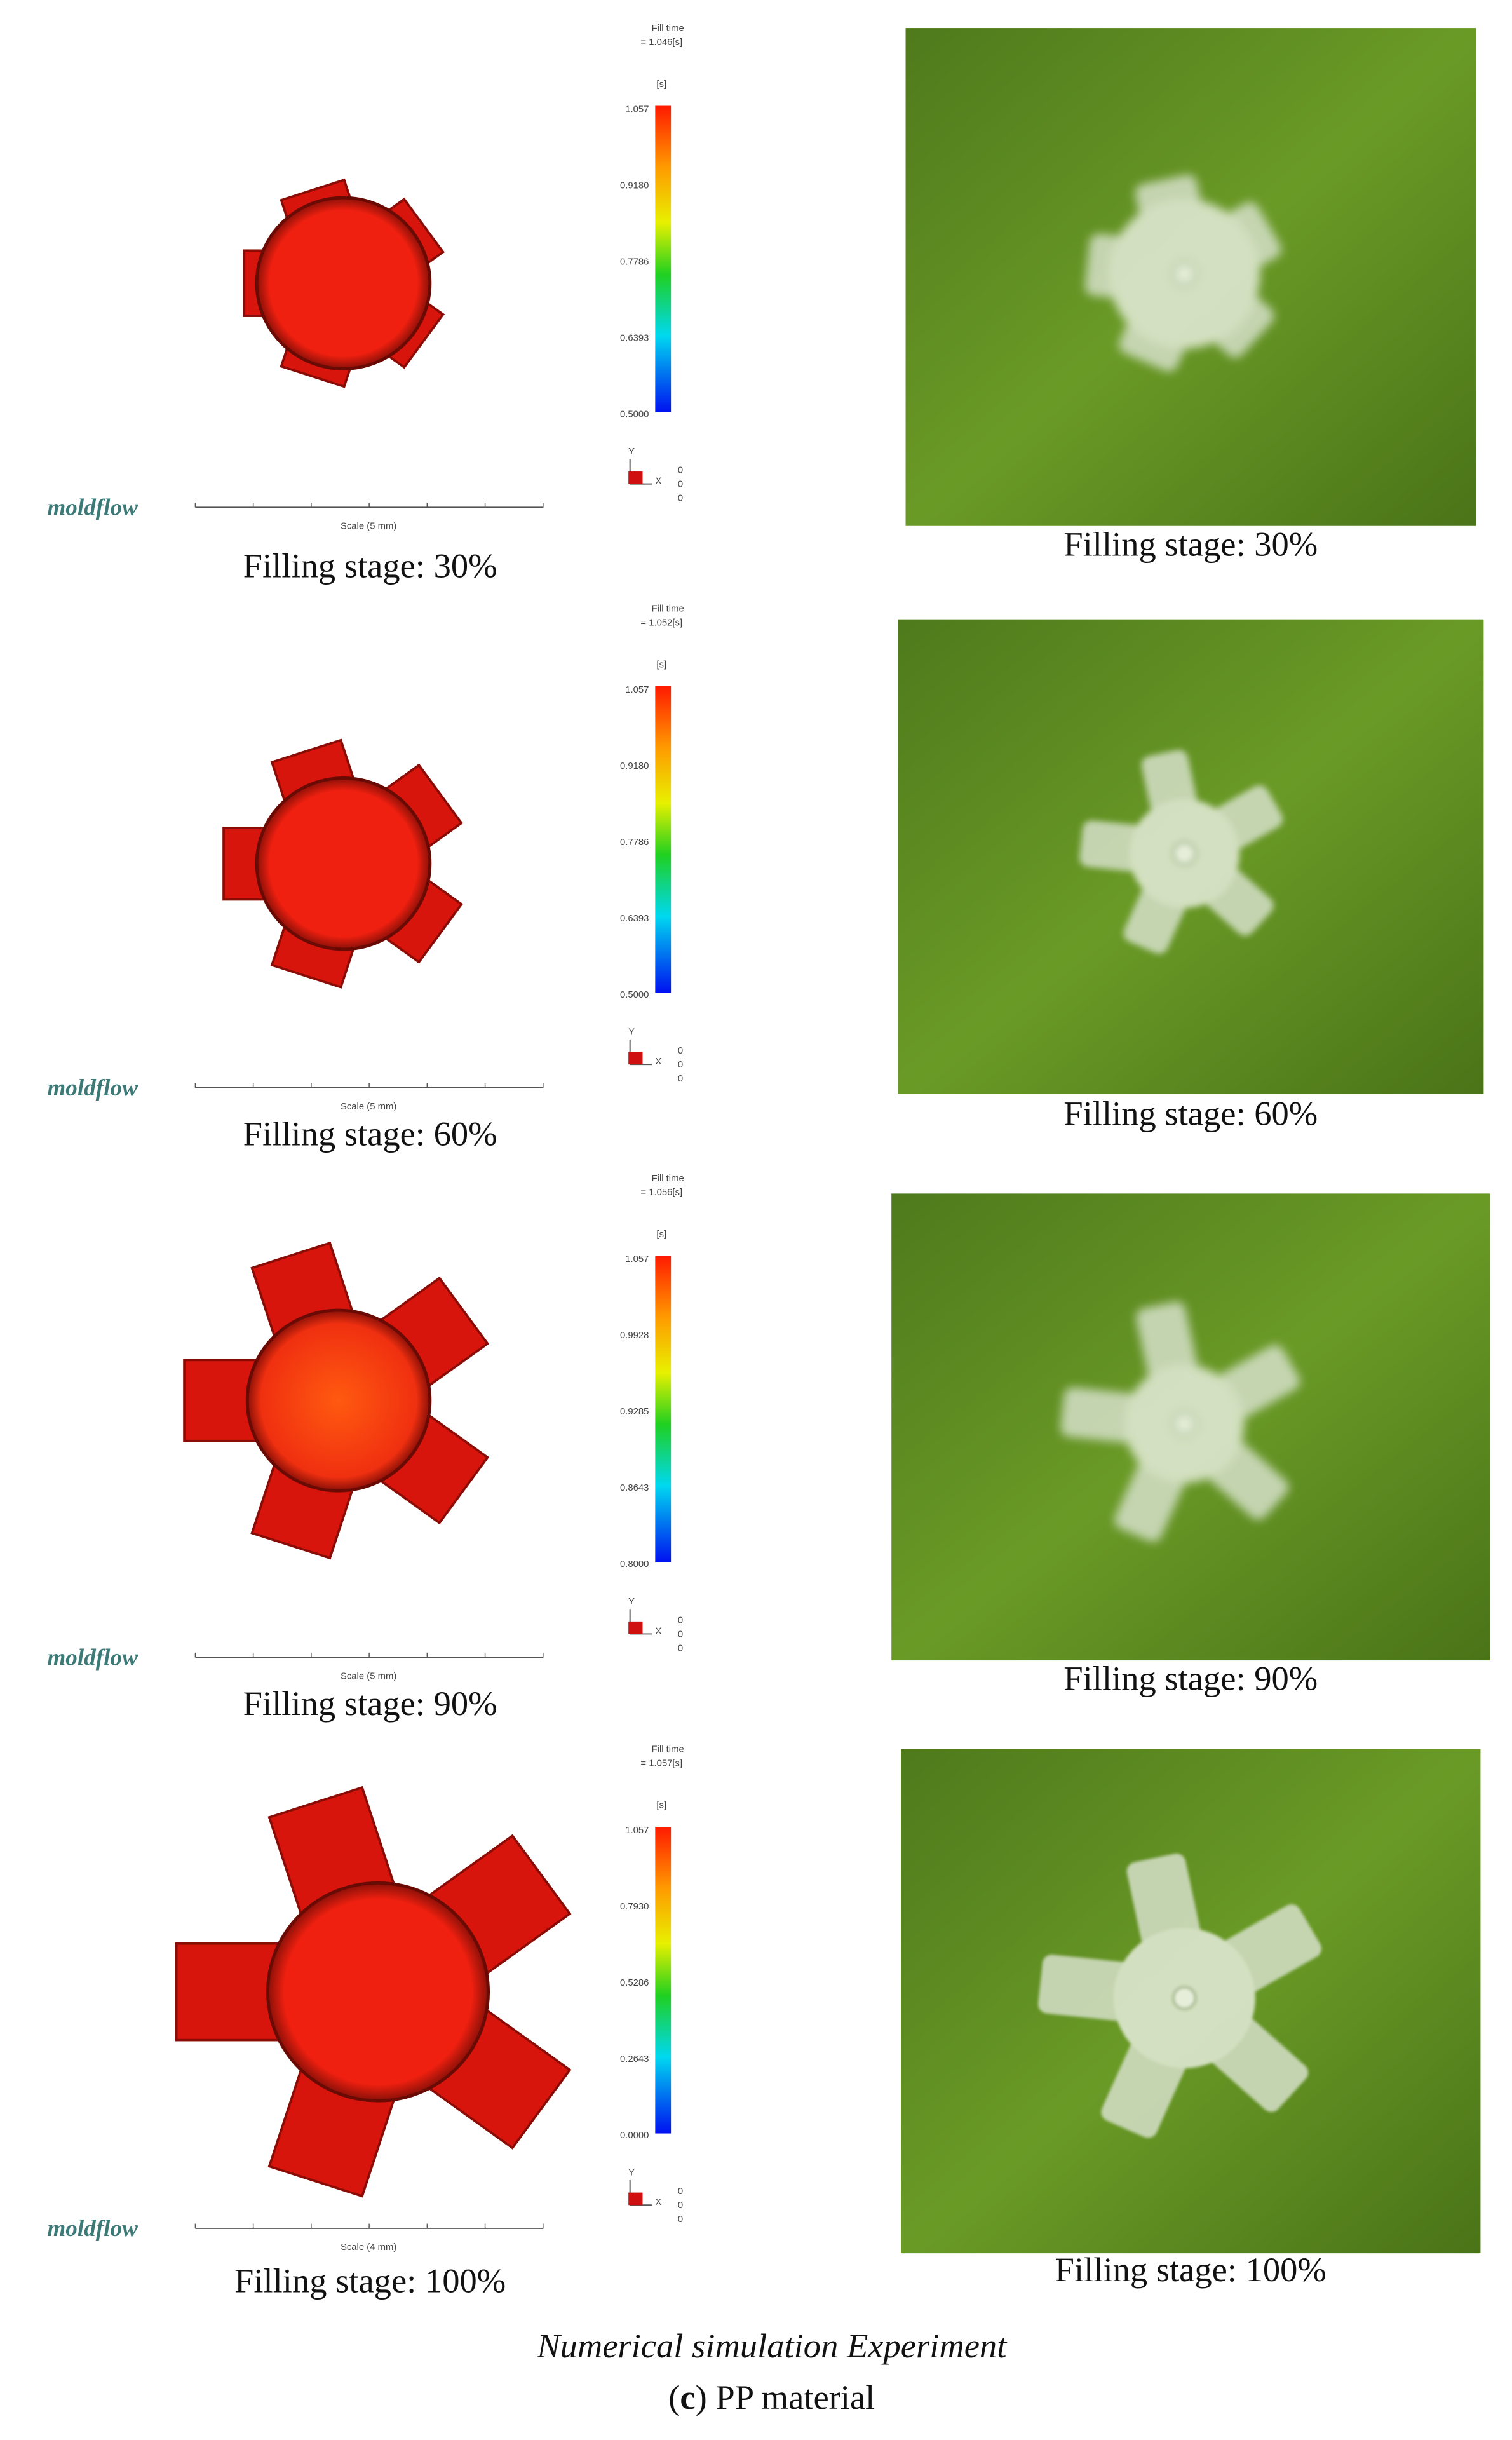  I want to click on column-labels: Numerical simulation Experiment, so click(772, 2346).